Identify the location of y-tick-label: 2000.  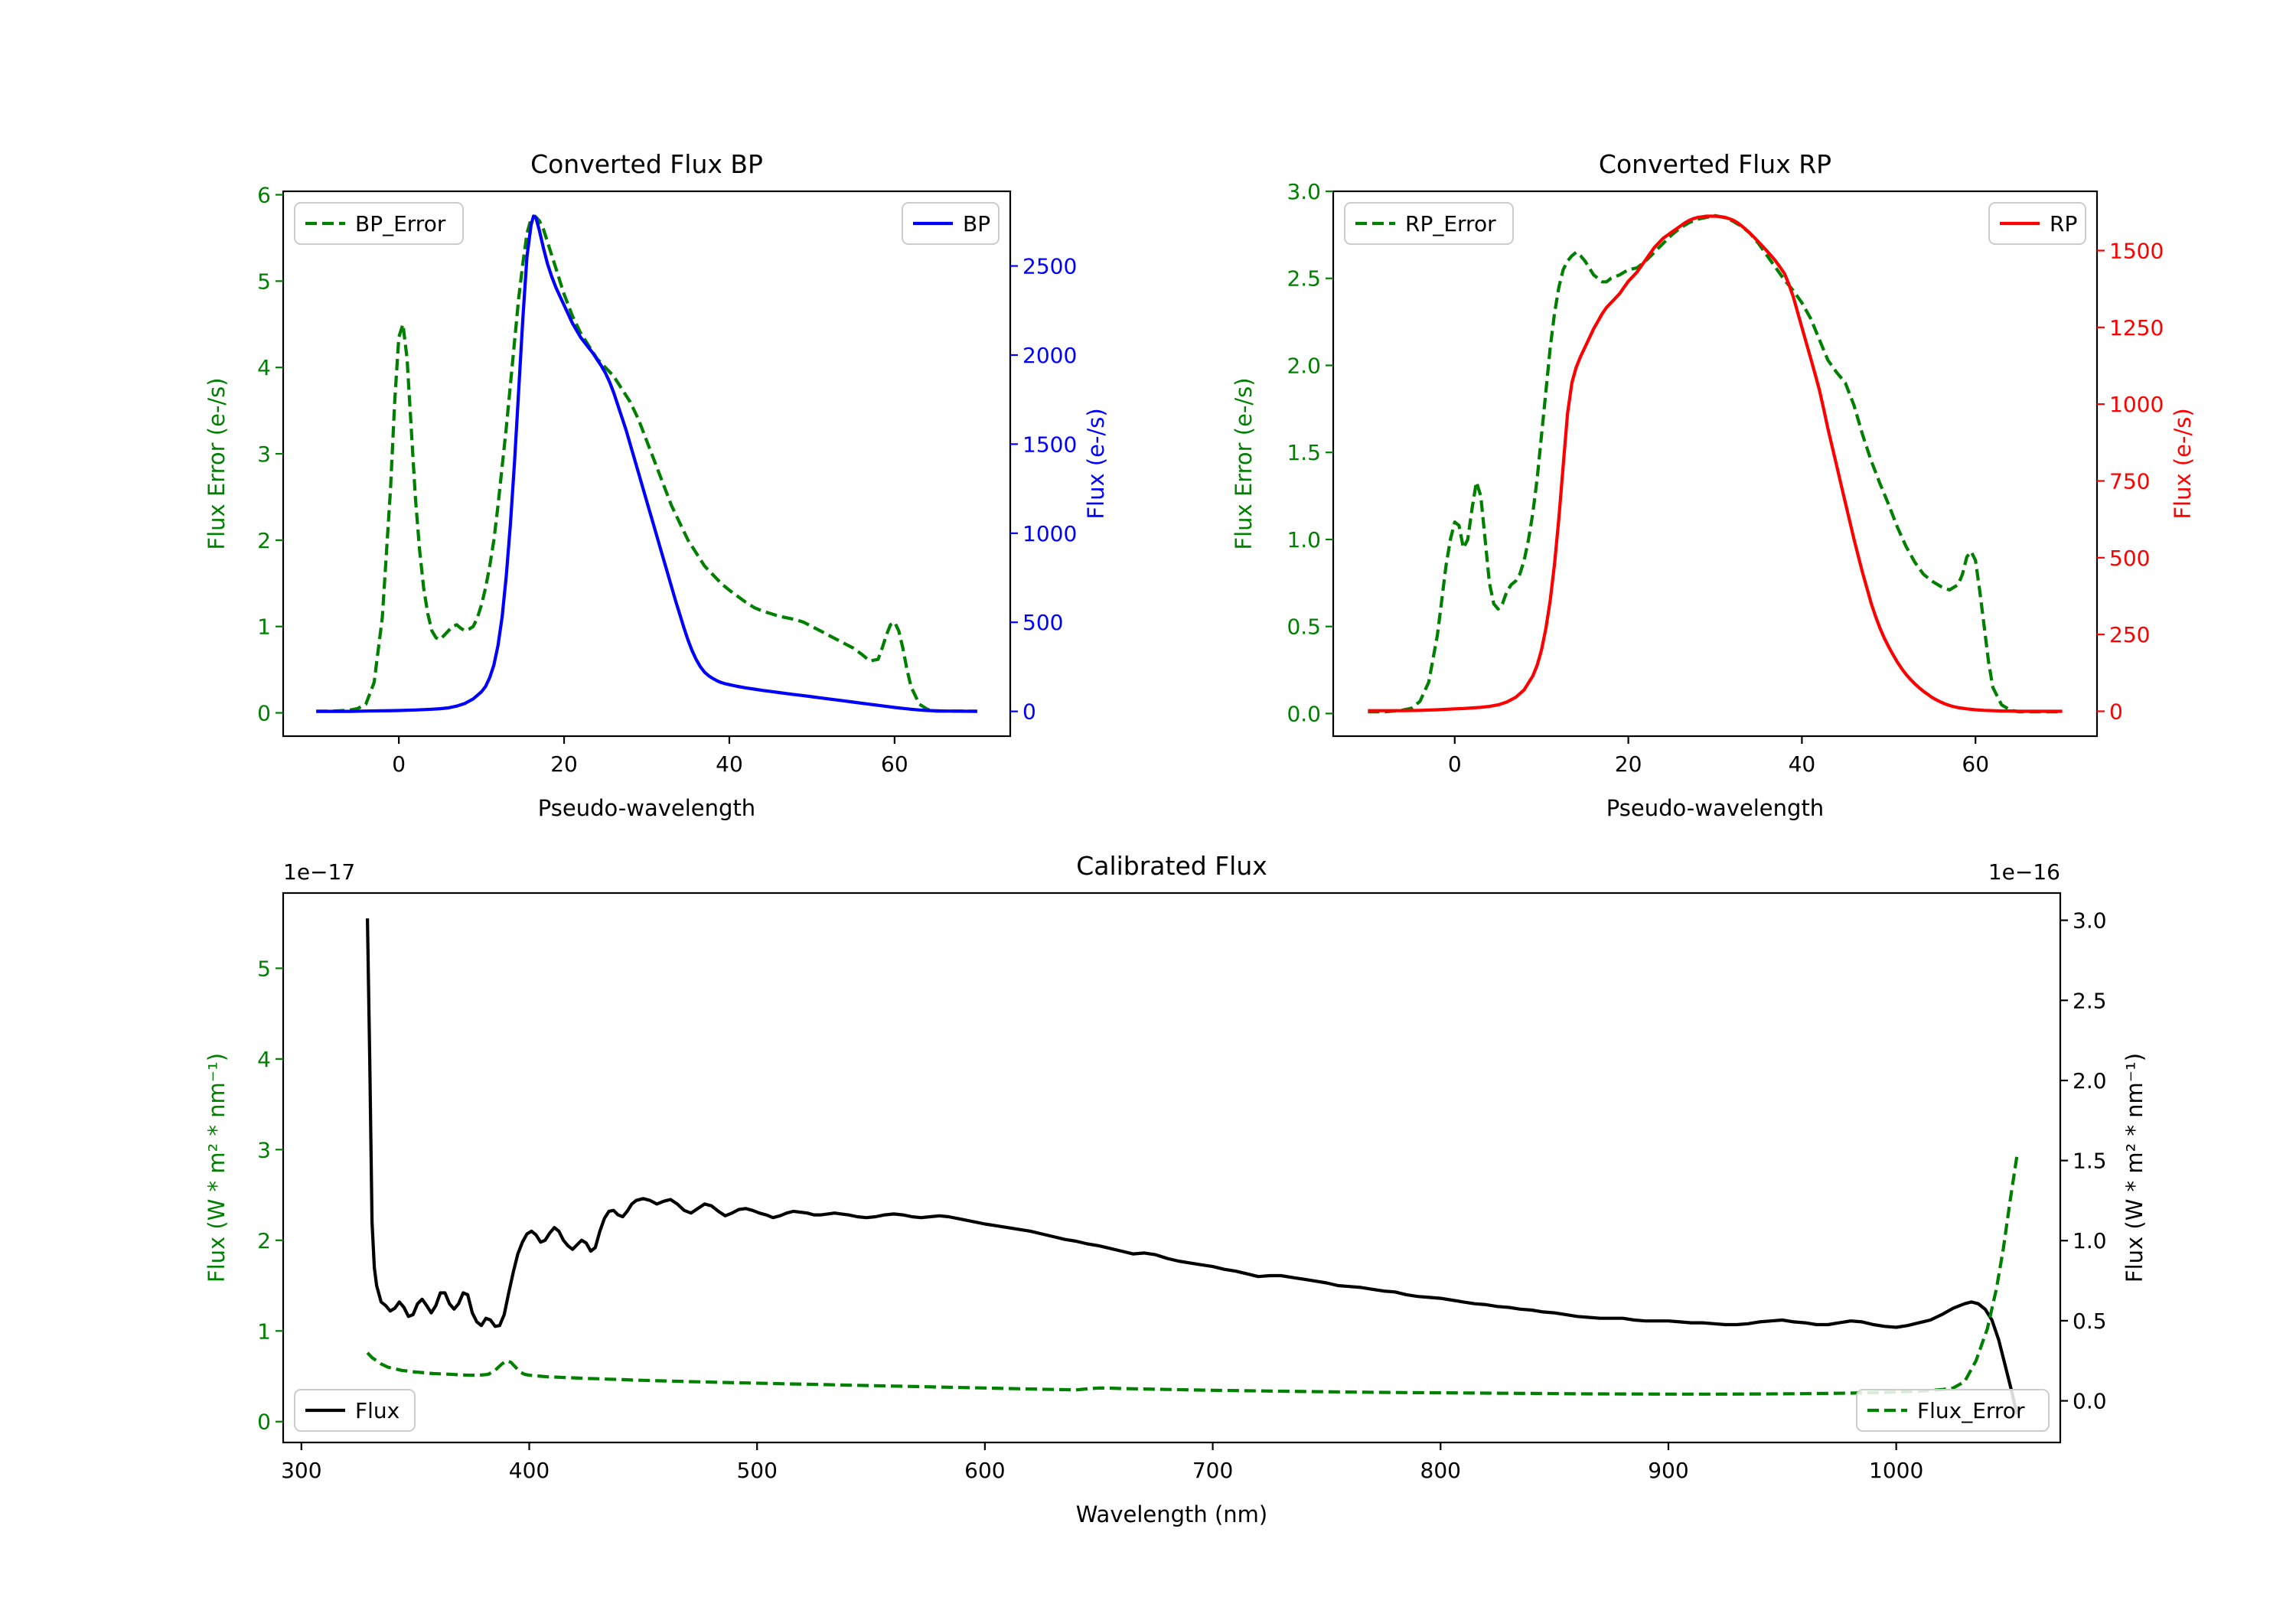
(1049, 355).